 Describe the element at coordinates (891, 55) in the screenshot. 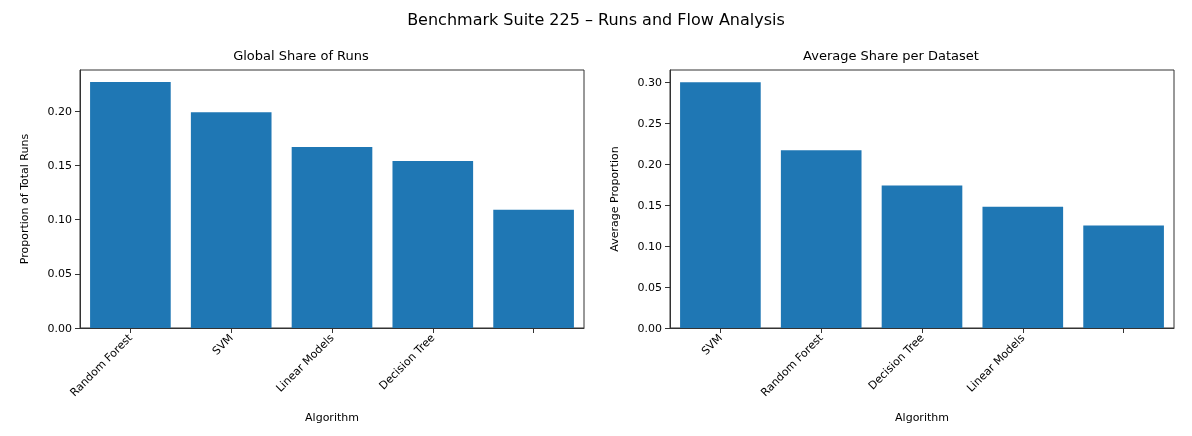

I see `chart-title: Average Share per Dataset` at that location.